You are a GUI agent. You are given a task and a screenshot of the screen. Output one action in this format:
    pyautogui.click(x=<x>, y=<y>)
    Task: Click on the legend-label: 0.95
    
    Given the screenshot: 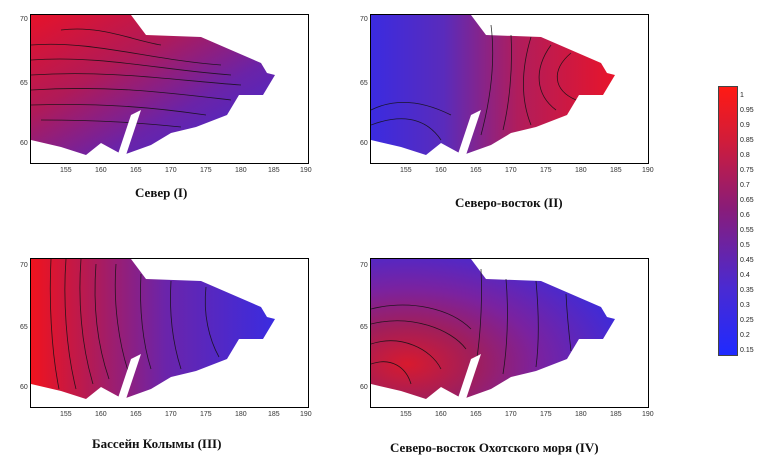 What is the action you would take?
    pyautogui.click(x=747, y=110)
    